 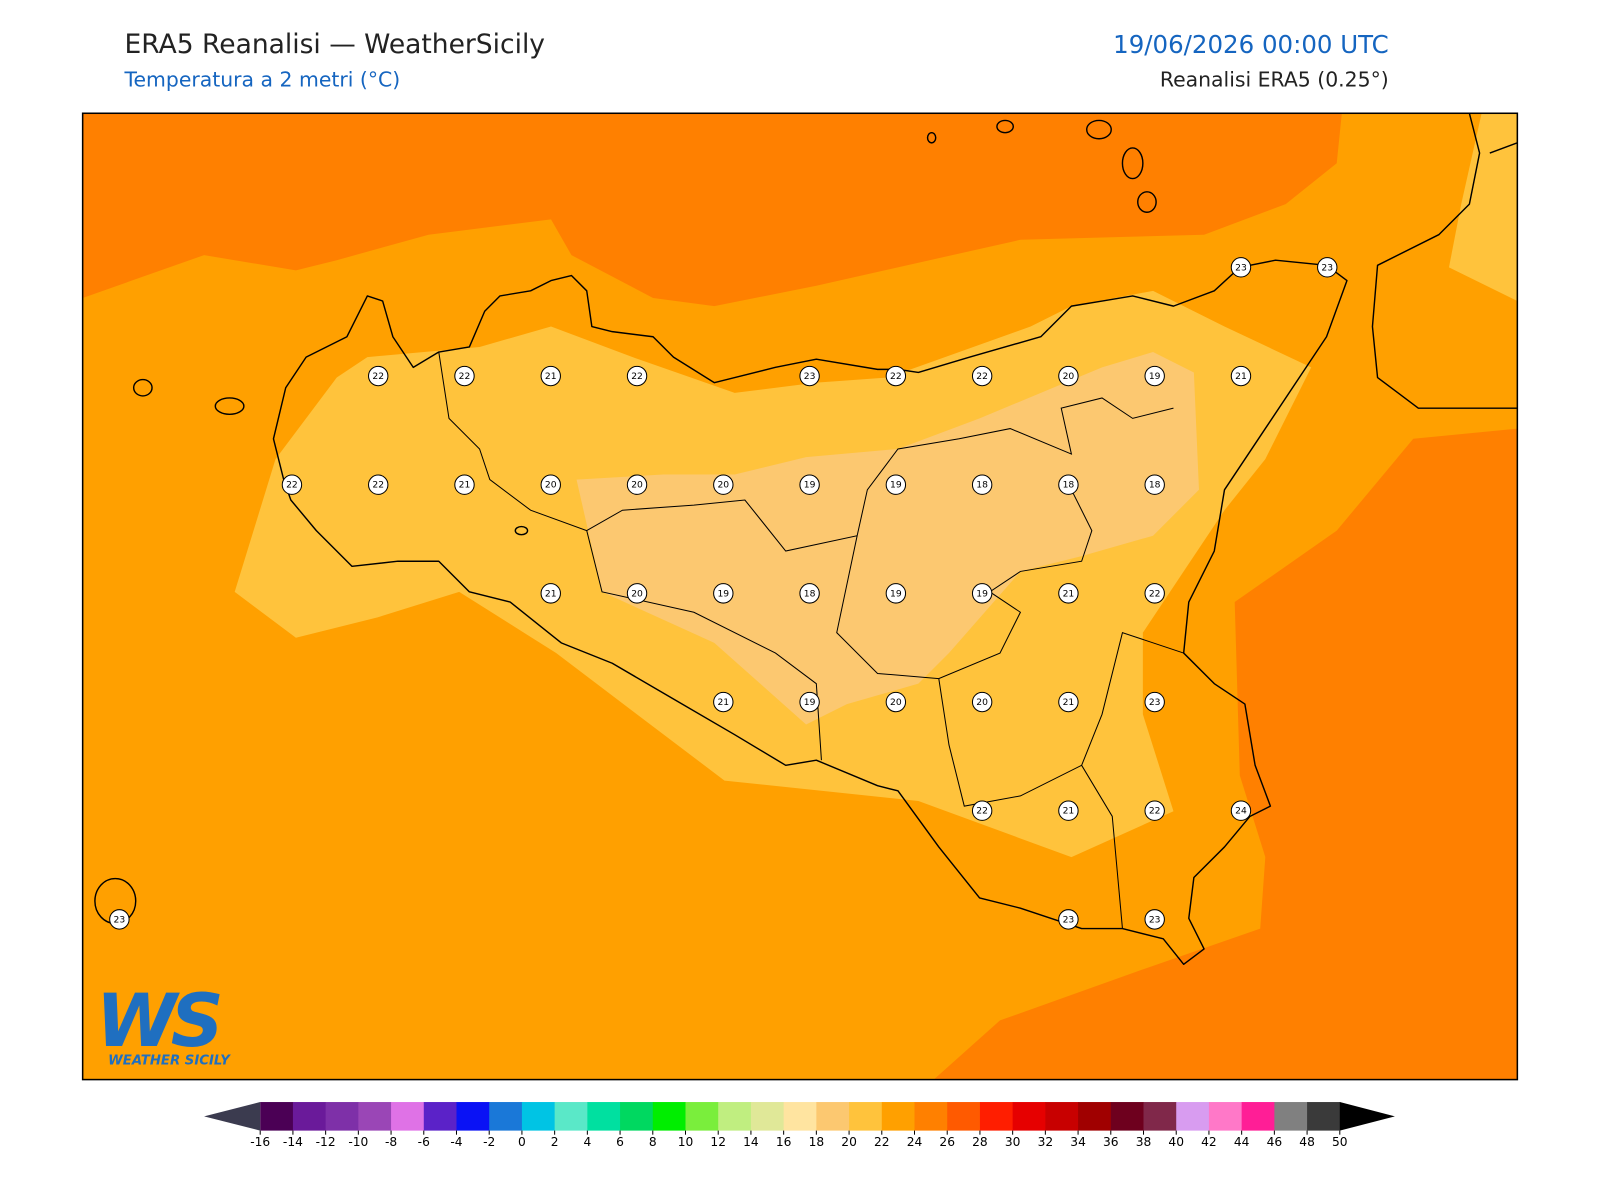 I want to click on colorbar-tick-label: 48, so click(x=1307, y=1142).